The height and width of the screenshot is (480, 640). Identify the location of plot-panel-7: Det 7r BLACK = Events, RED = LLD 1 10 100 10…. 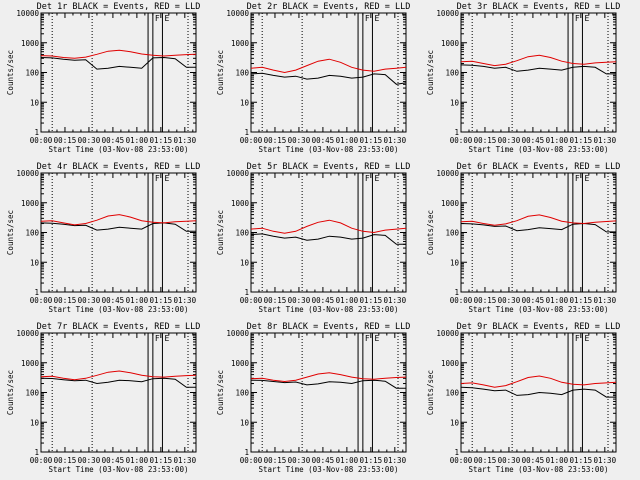
(103, 398).